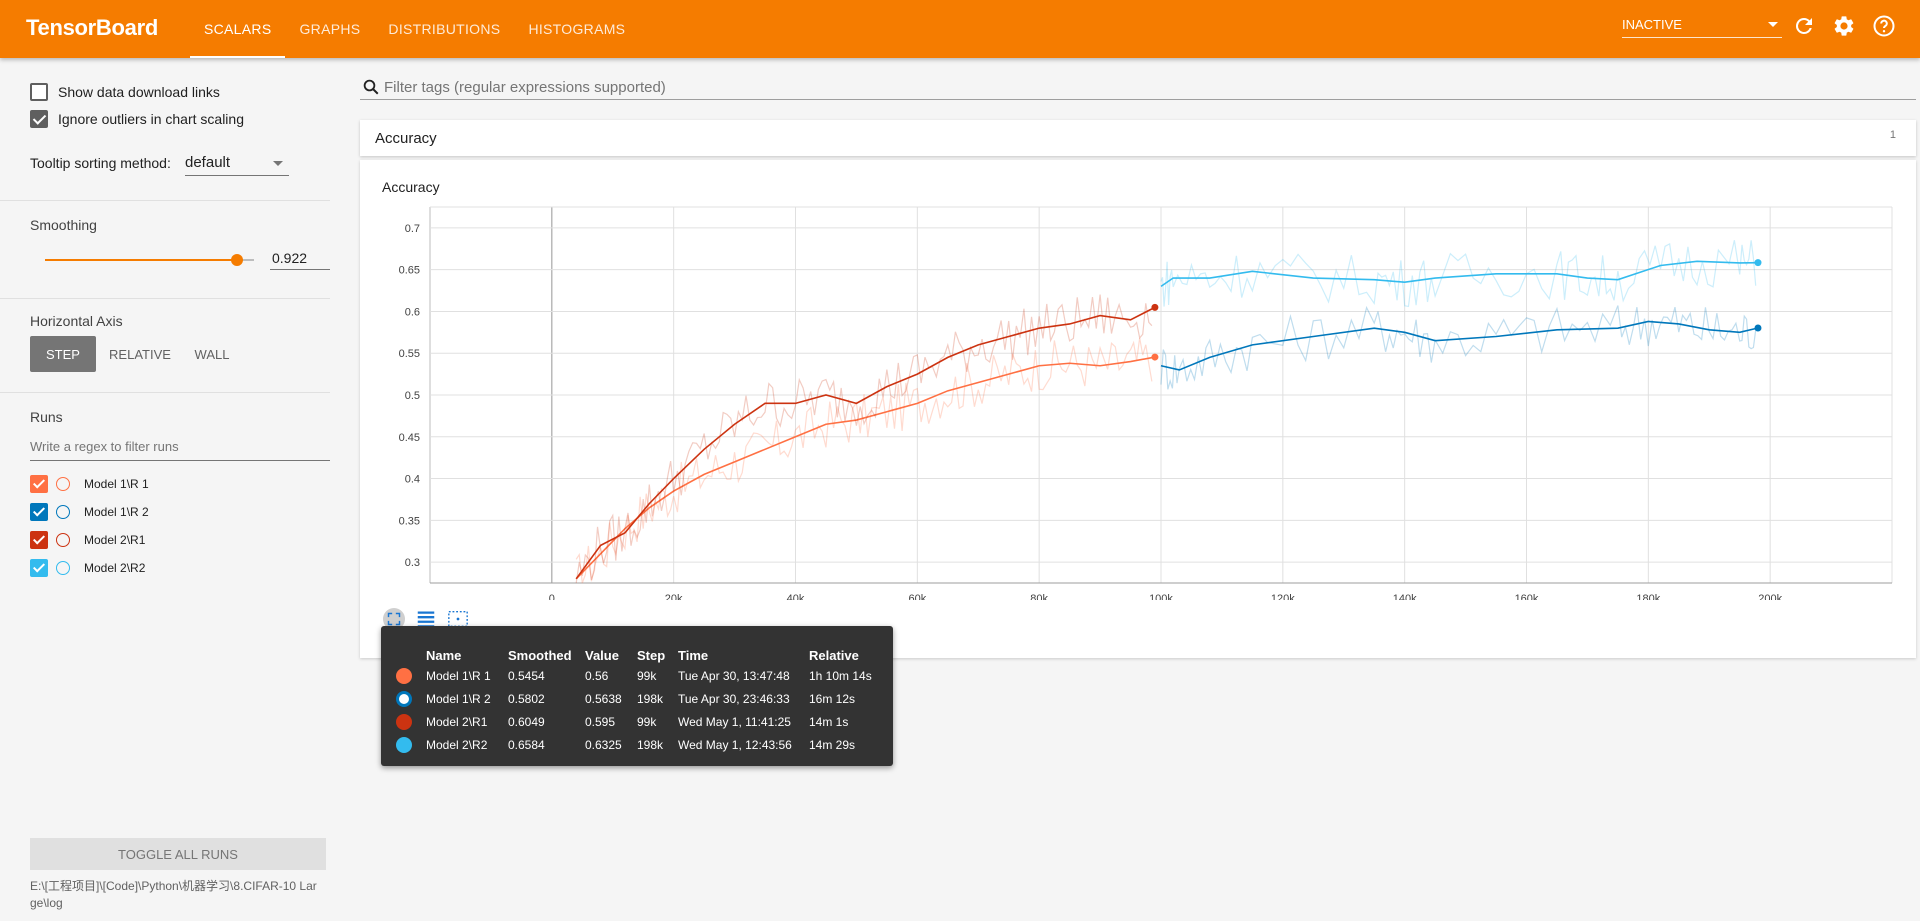  I want to click on y-tick-label: 0.65, so click(409, 271).